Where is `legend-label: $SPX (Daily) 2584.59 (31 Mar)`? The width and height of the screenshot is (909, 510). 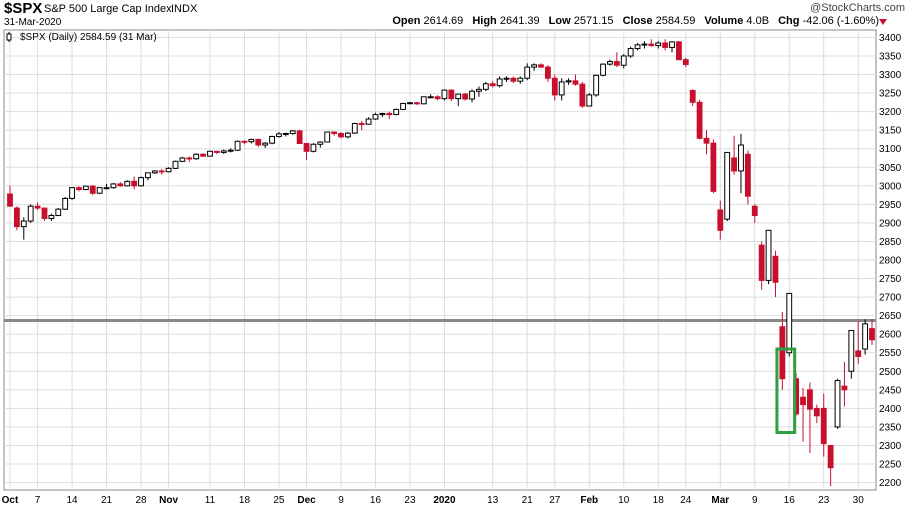
legend-label: $SPX (Daily) 2584.59 (31 Mar) is located at coordinates (88, 37).